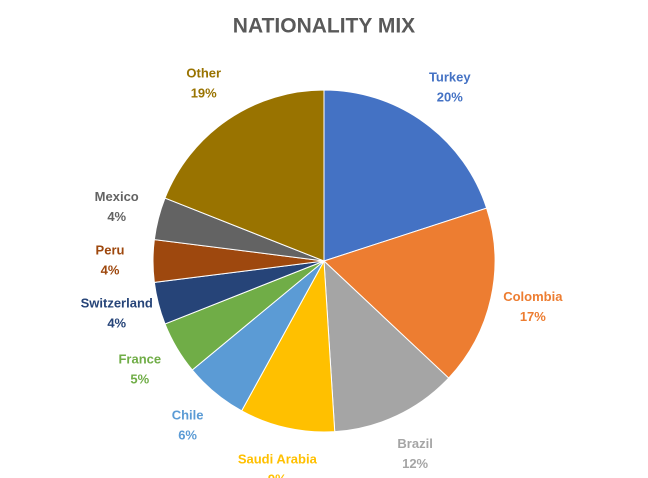  What do you see at coordinates (203, 72) in the screenshot?
I see `slice-category-label: Other` at bounding box center [203, 72].